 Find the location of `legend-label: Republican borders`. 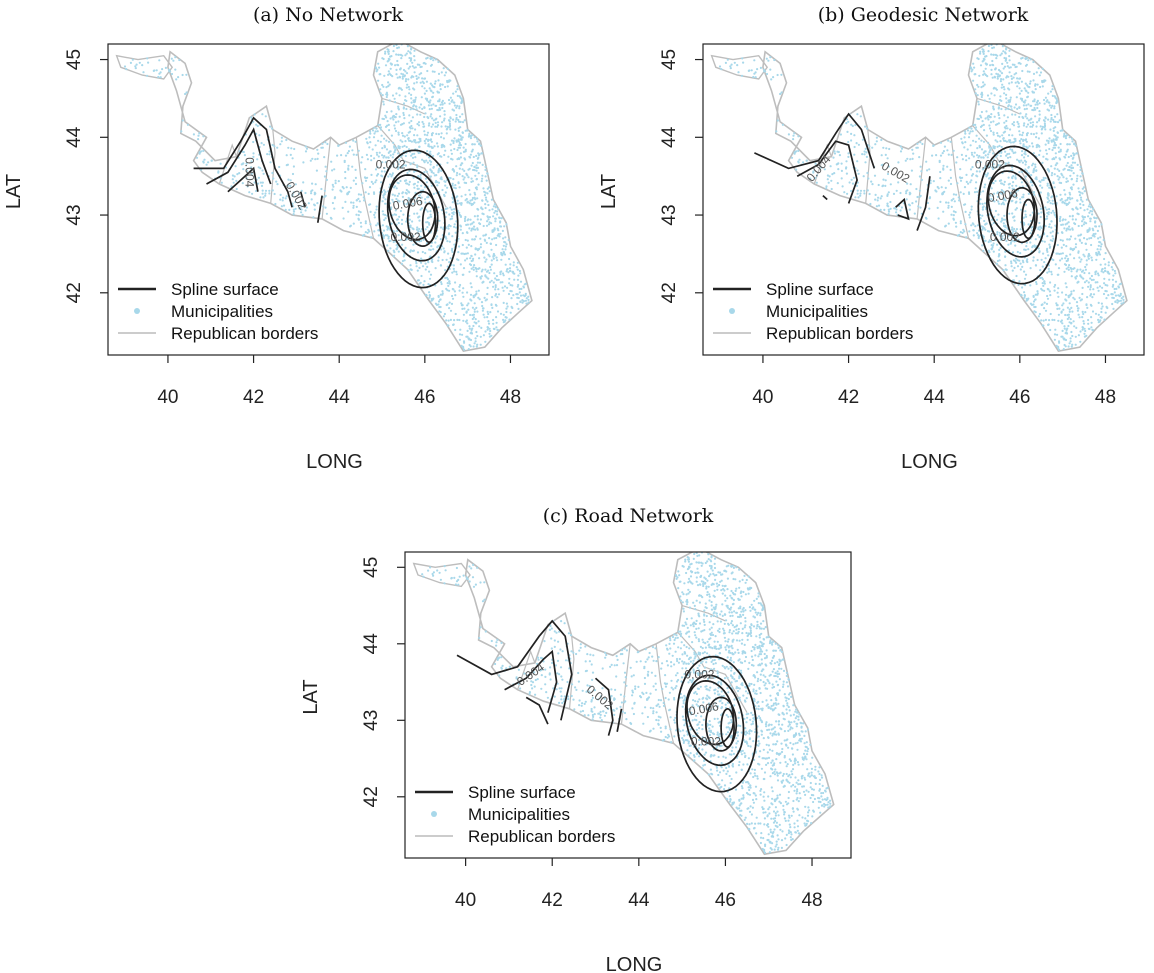

legend-label: Republican borders is located at coordinates (244, 333).